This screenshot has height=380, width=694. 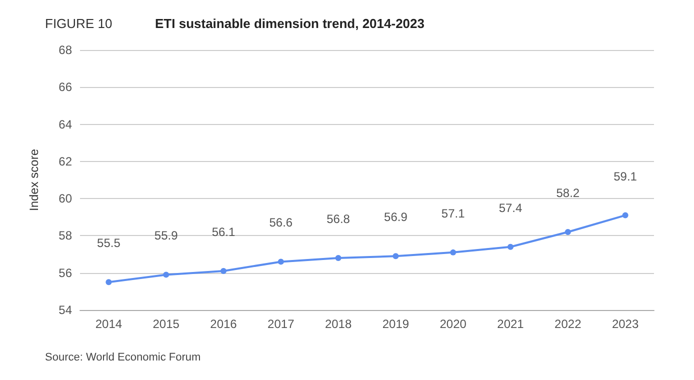 What do you see at coordinates (65, 310) in the screenshot?
I see `y-tick-label: 54` at bounding box center [65, 310].